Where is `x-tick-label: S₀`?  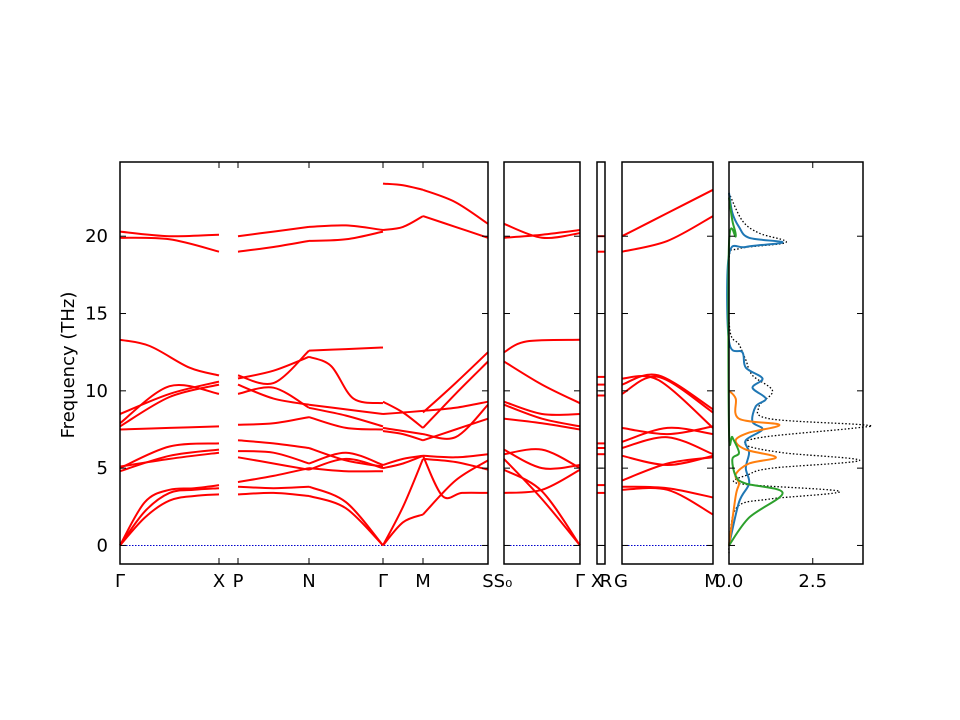 x-tick-label: S₀ is located at coordinates (503, 581).